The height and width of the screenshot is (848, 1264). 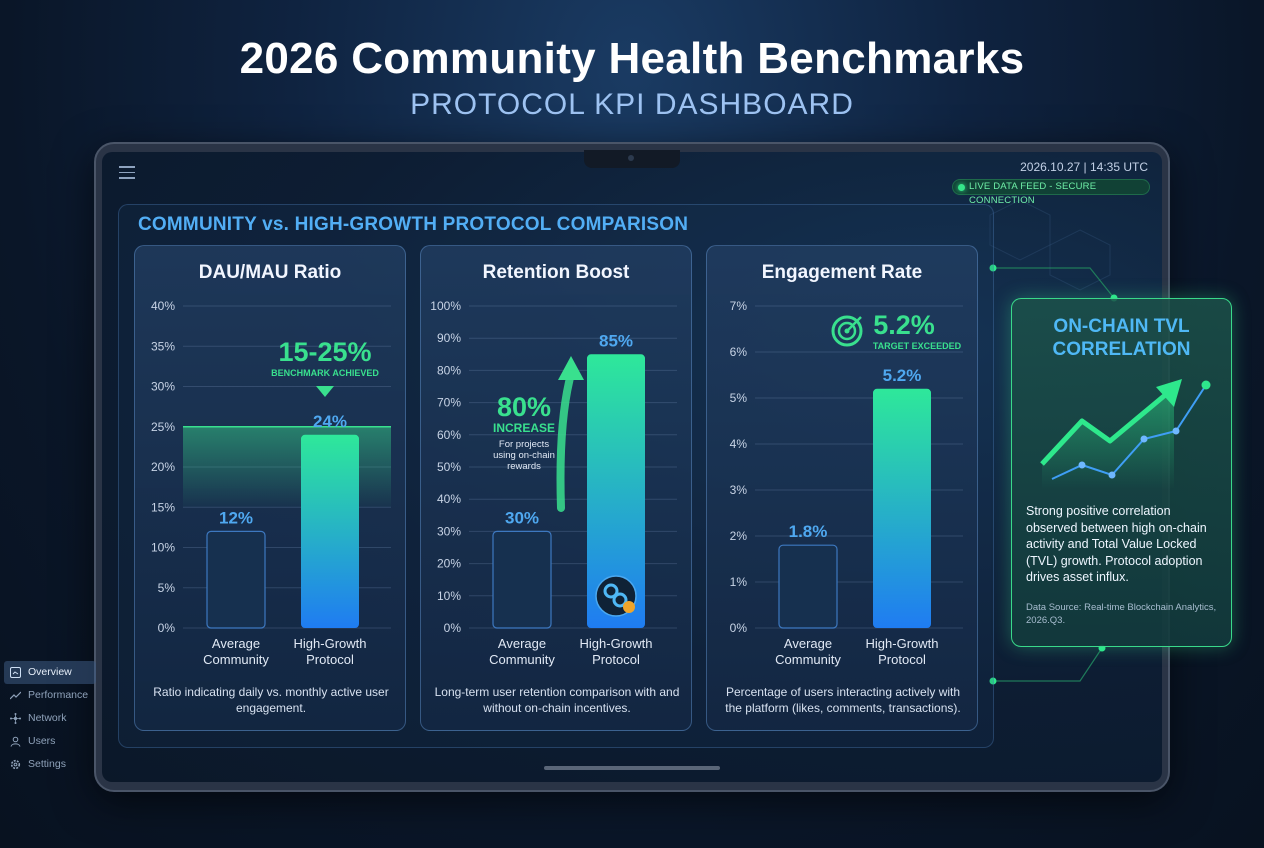 I want to click on callout-label: TARGET EXCEEDED, so click(x=917, y=346).